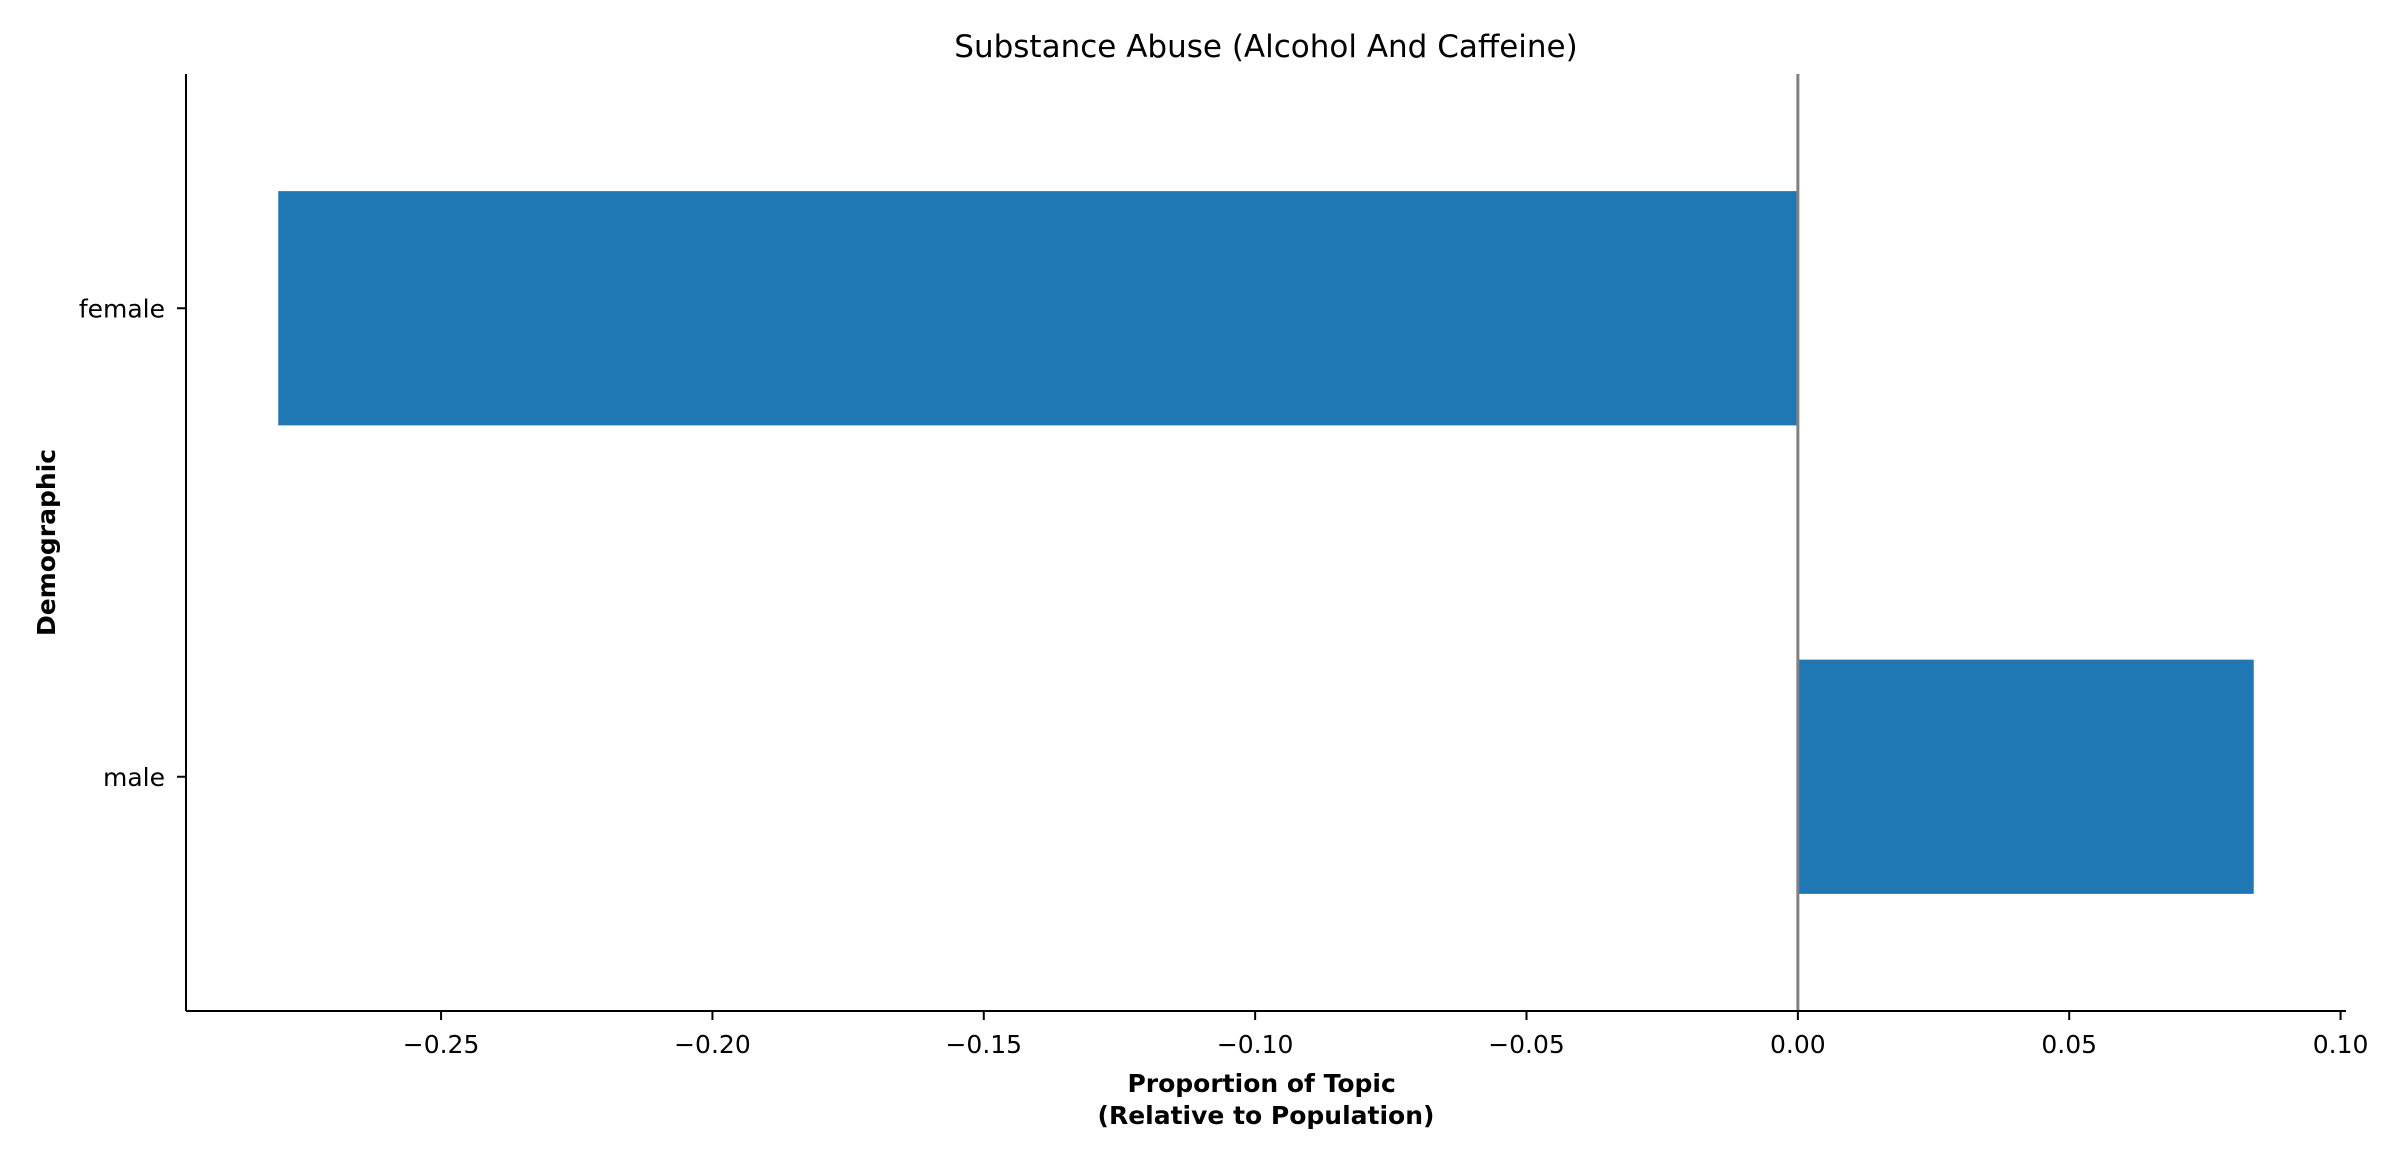 This screenshot has width=2400, height=1160. What do you see at coordinates (2025, 776) in the screenshot?
I see `bar-male` at bounding box center [2025, 776].